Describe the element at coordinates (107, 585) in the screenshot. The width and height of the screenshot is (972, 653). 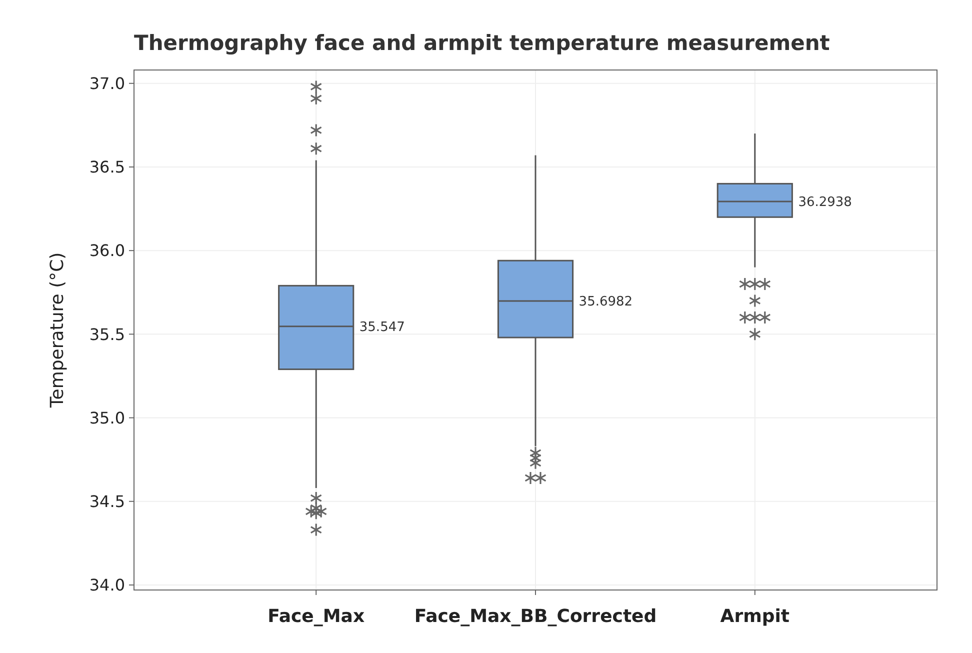
I see `y-tick-label: 34.0` at that location.